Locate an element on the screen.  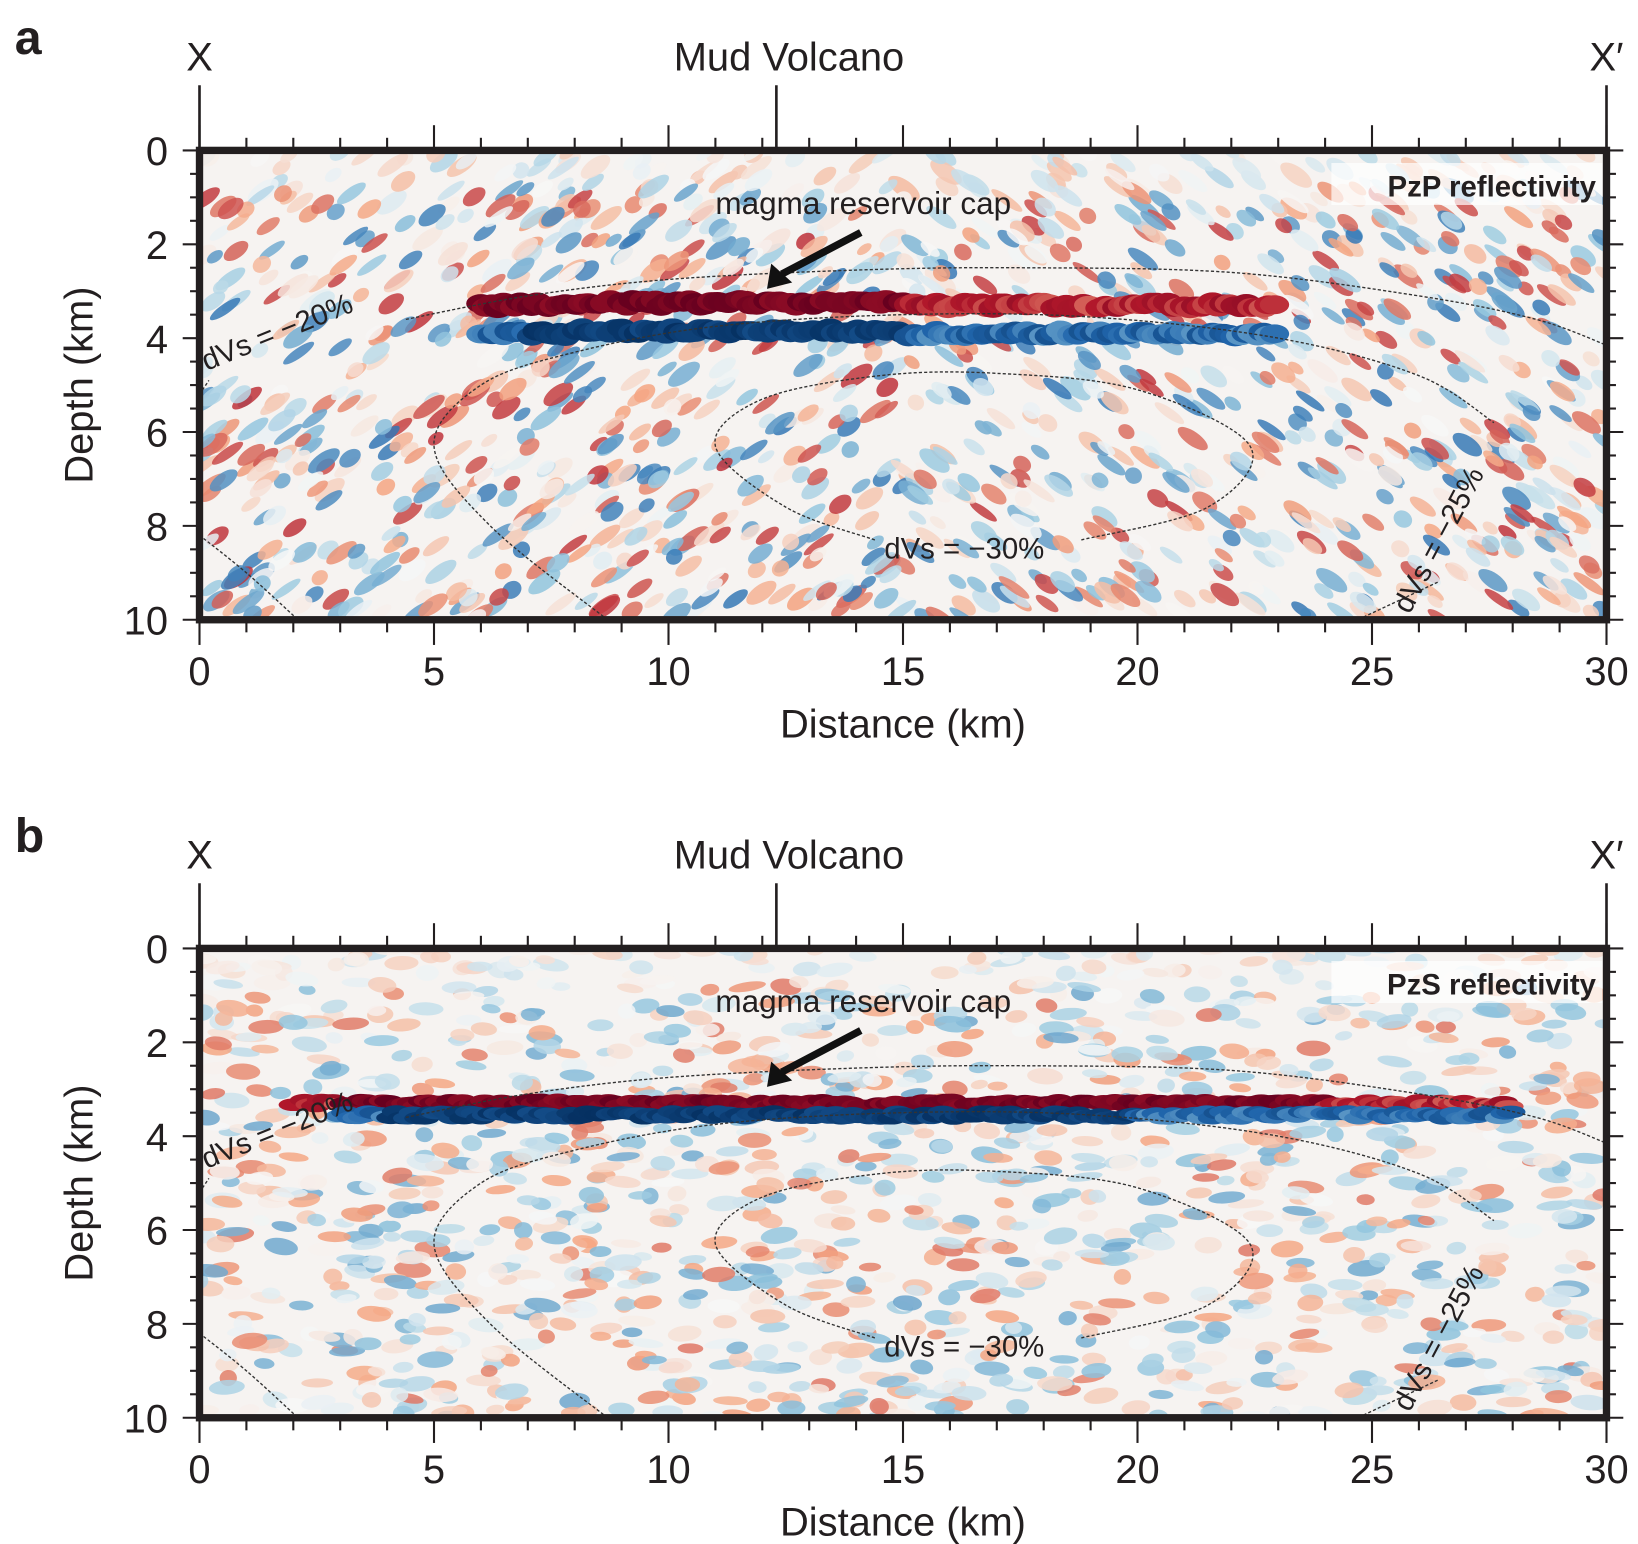
x-tick-label: 20 is located at coordinates (1137, 672).